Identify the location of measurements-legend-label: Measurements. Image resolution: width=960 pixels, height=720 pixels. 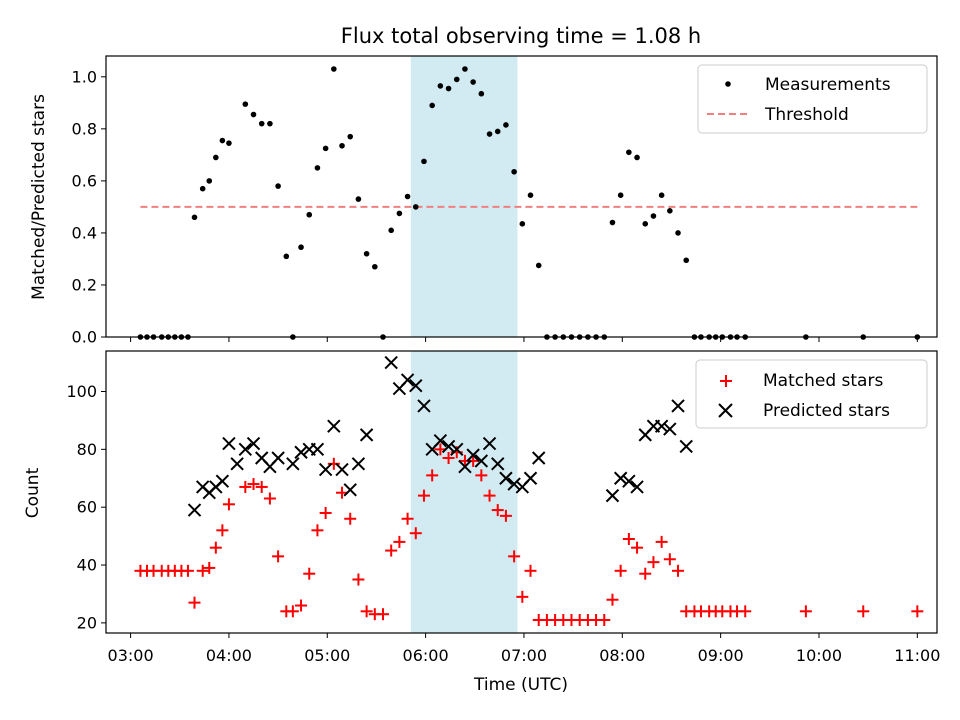
(828, 85).